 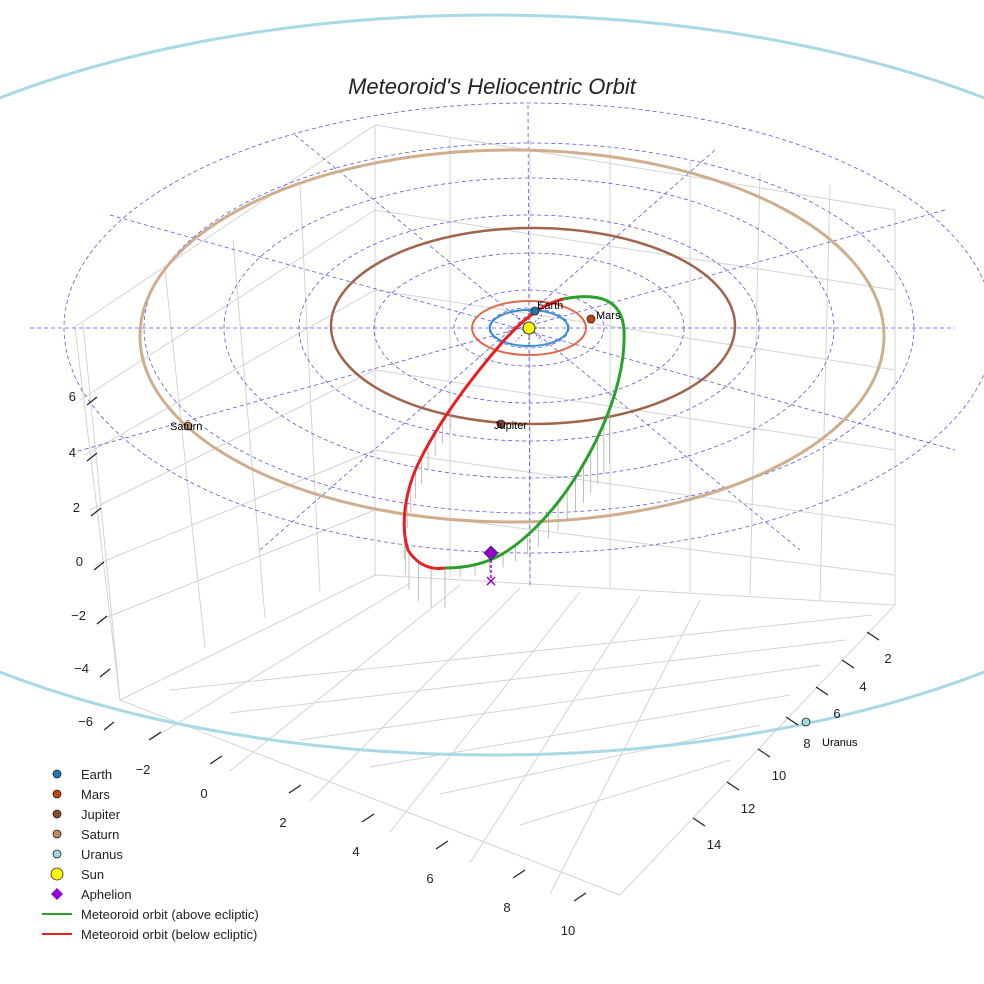 I want to click on x-axis-tick-label: 4, so click(x=355, y=851).